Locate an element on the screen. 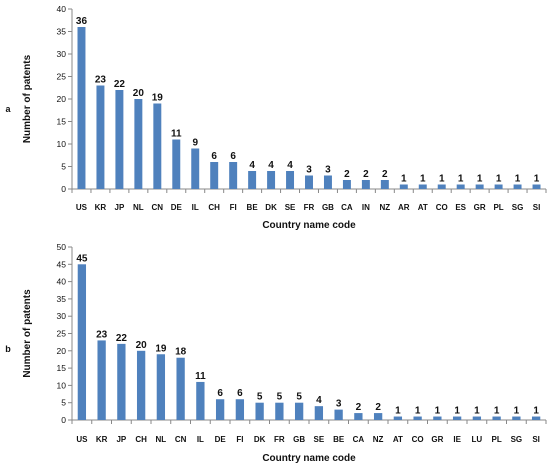 Image resolution: width=550 pixels, height=471 pixels. chart2-category-label-NZ: NZ is located at coordinates (378, 439).